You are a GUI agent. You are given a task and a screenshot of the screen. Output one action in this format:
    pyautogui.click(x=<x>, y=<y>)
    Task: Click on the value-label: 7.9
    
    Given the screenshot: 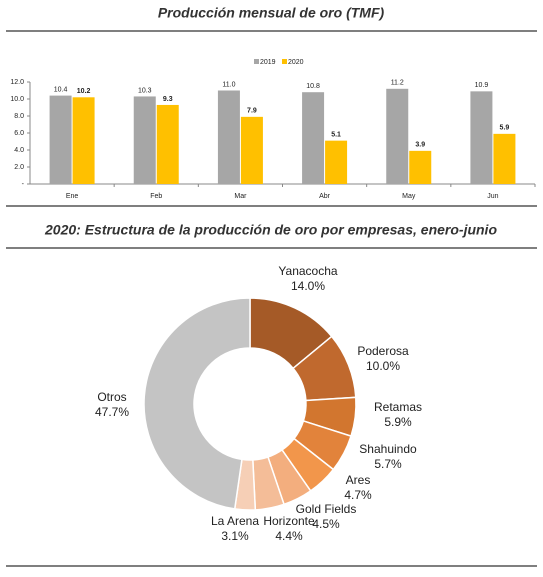 What is the action you would take?
    pyautogui.click(x=252, y=111)
    